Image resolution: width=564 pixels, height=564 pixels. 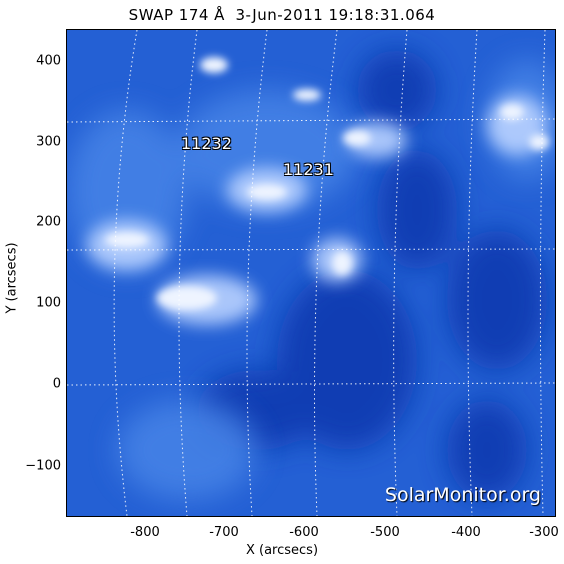 What do you see at coordinates (466, 532) in the screenshot?
I see `x-tick-label: -400` at bounding box center [466, 532].